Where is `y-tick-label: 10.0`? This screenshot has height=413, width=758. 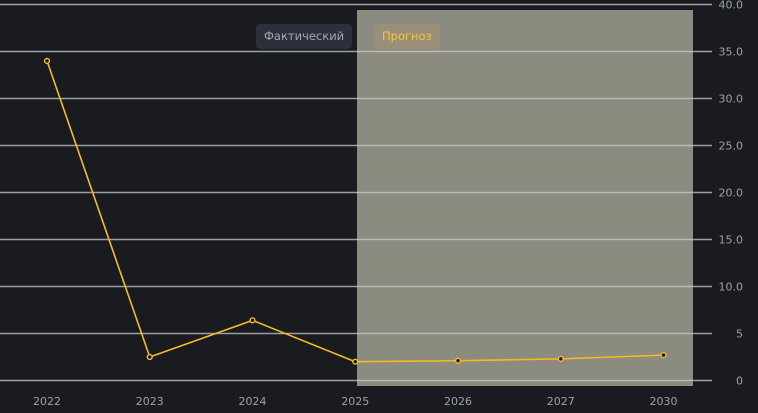 y-tick-label: 10.0 is located at coordinates (731, 287).